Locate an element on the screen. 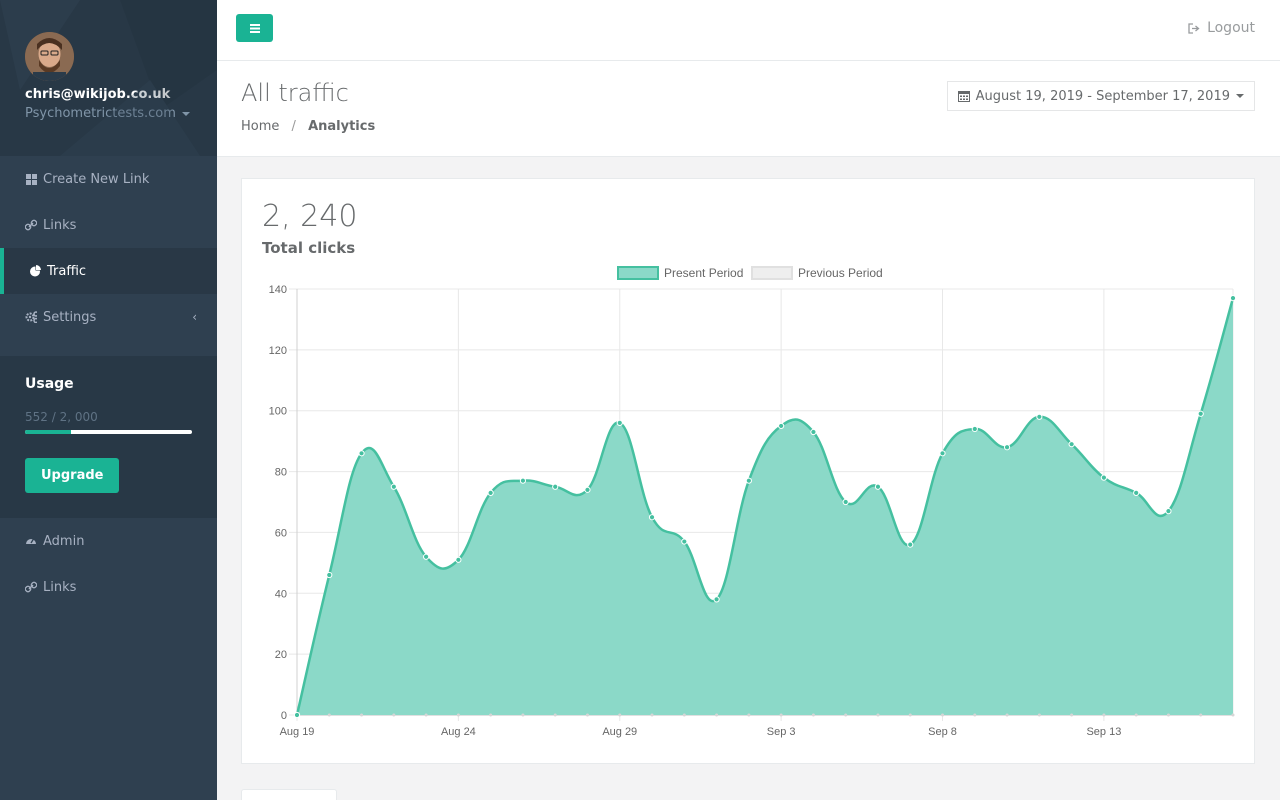 Image resolution: width=1280 pixels, height=800 pixels. upgrade-button: Upgrade is located at coordinates (72, 475).